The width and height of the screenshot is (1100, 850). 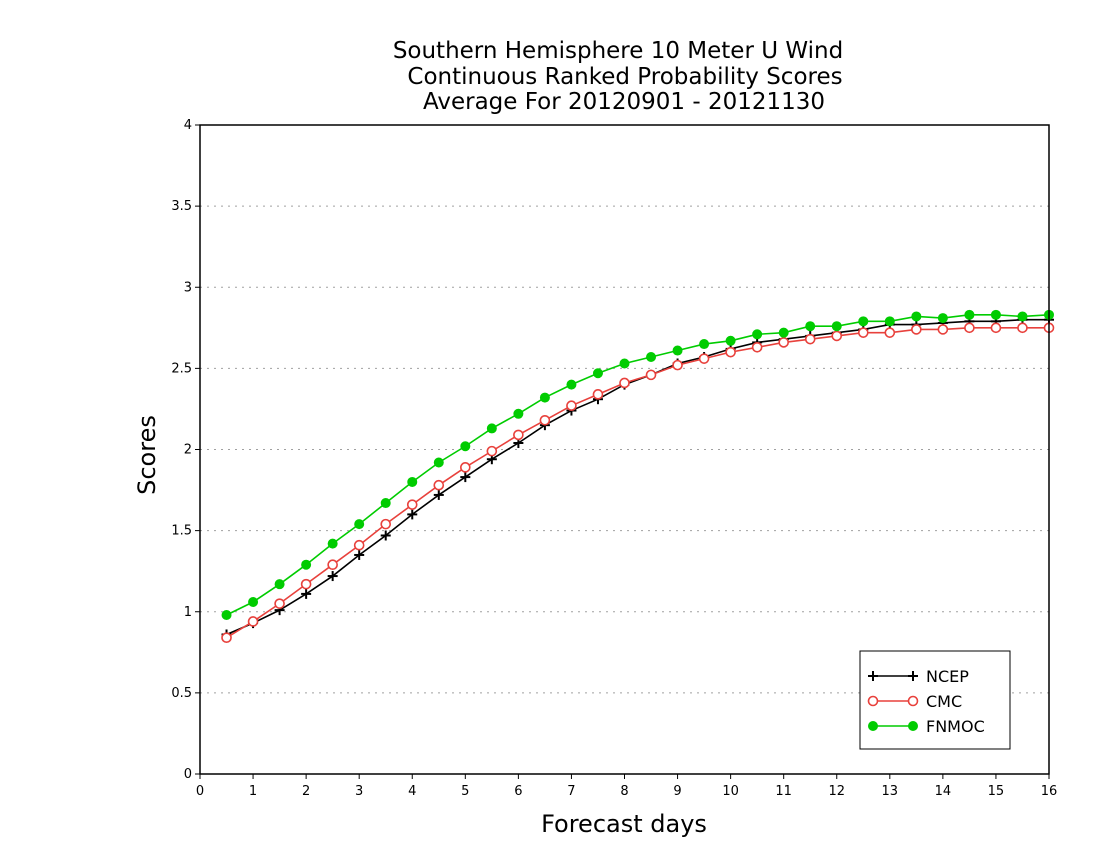 I want to click on x-axis-title: Forecast days, so click(x=624, y=824).